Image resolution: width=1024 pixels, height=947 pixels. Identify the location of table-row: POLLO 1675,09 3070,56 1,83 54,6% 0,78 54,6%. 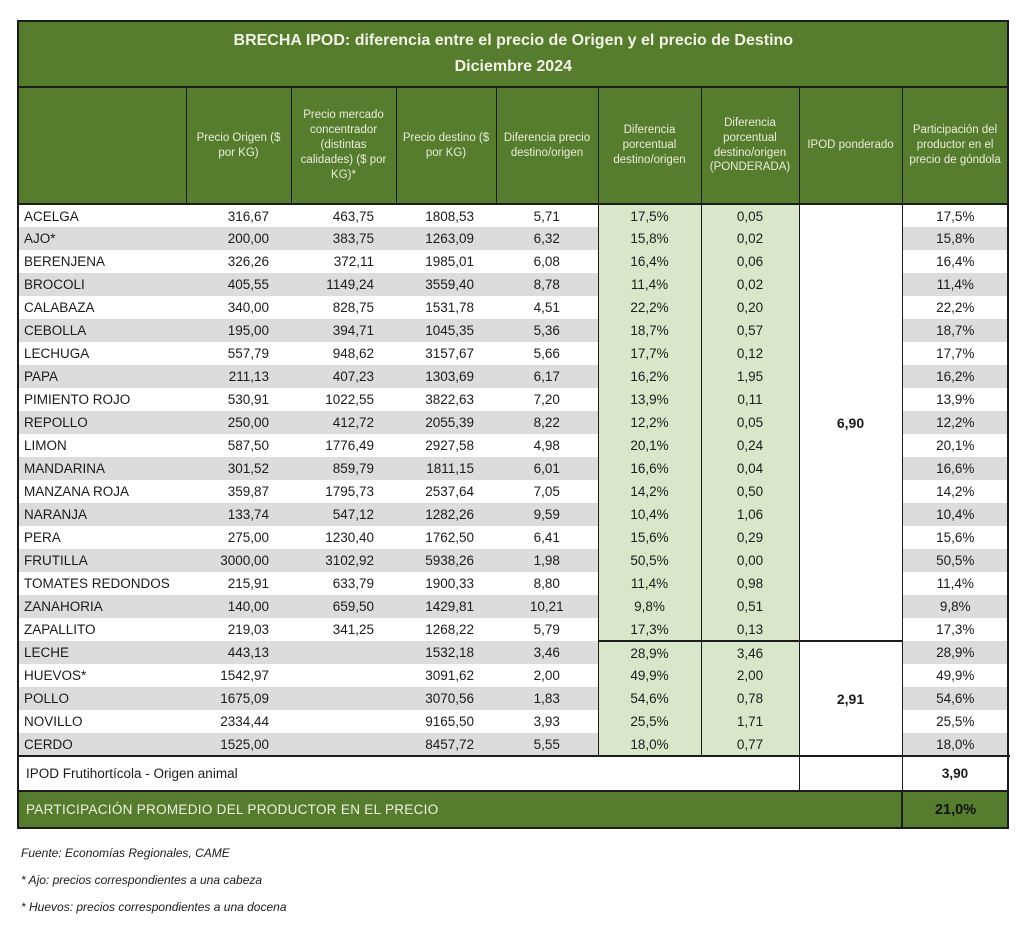
(513, 698).